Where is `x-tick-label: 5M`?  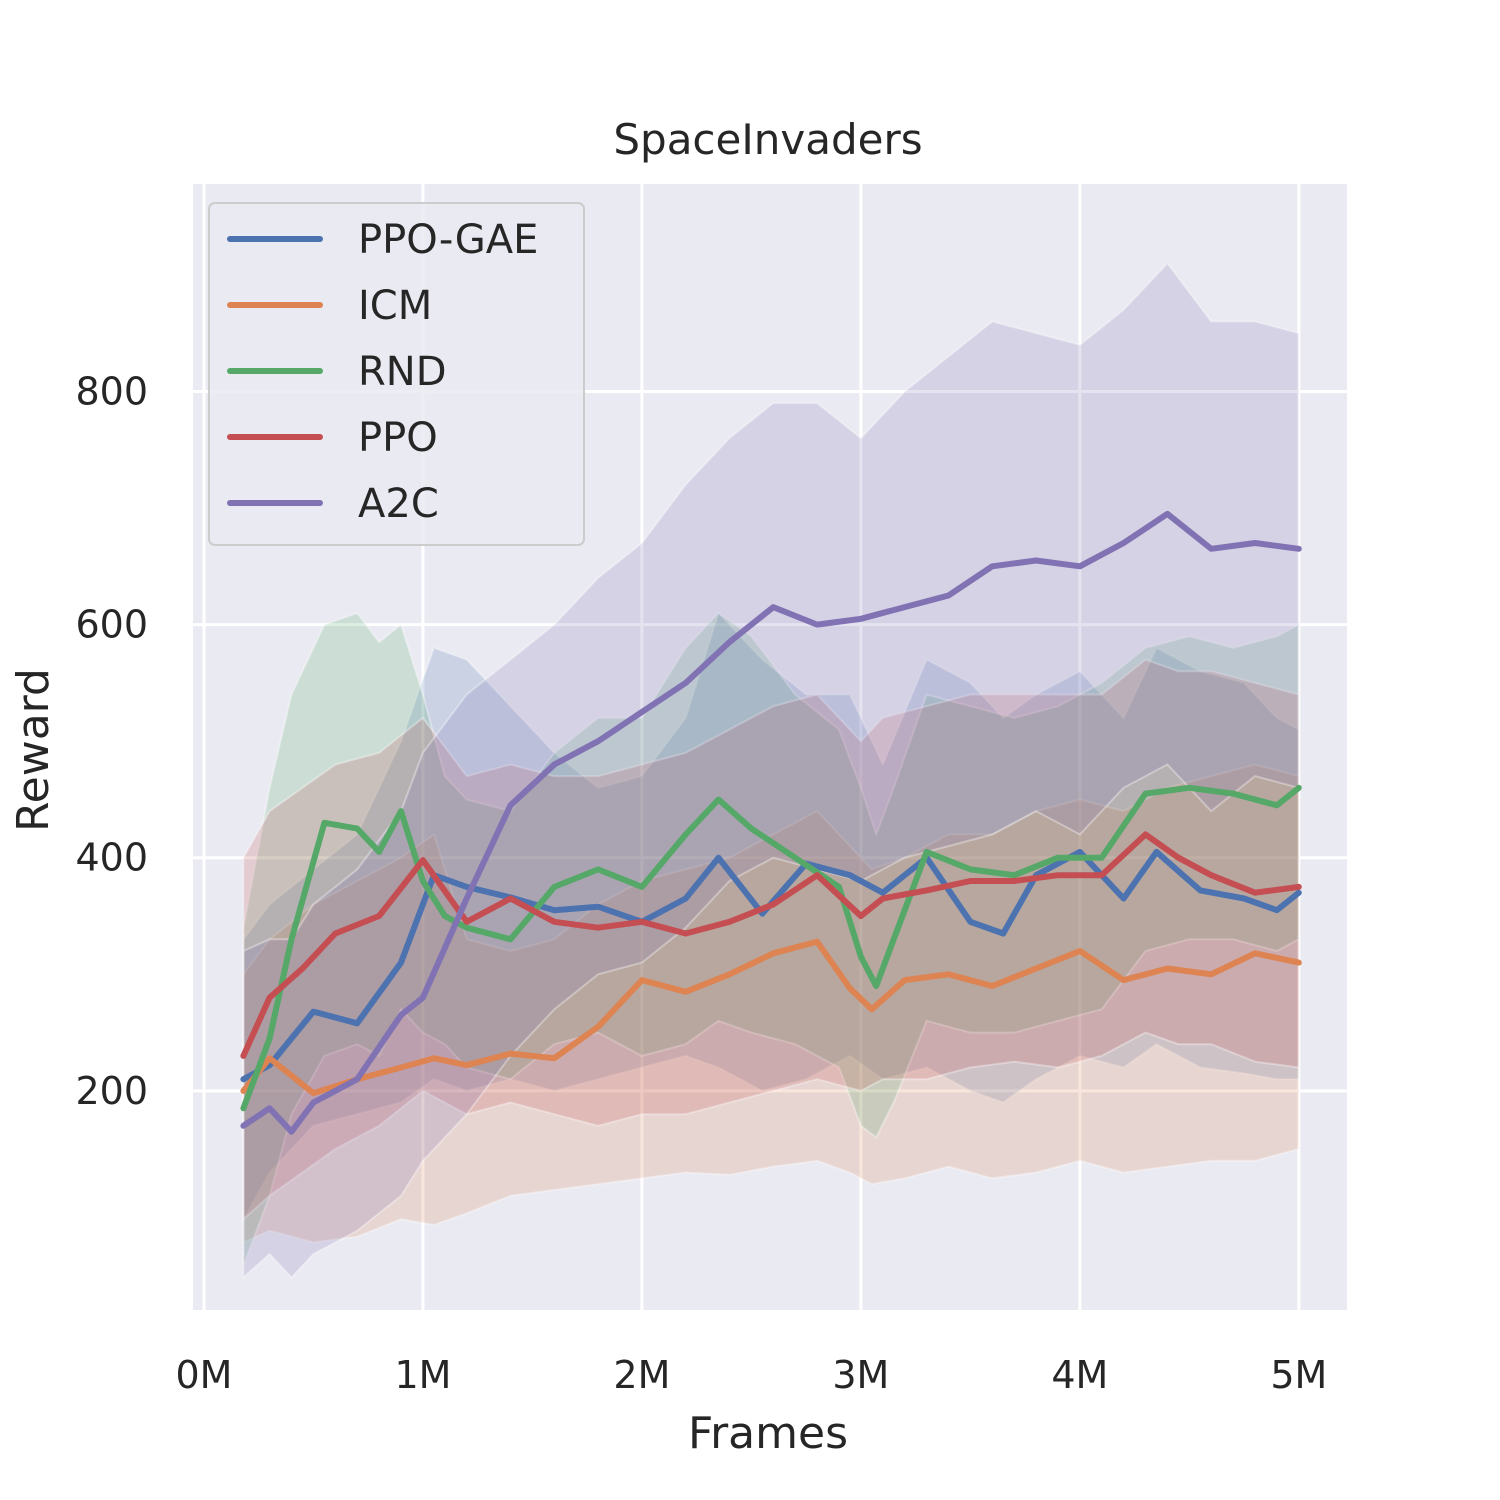 x-tick-label: 5M is located at coordinates (1298, 1375).